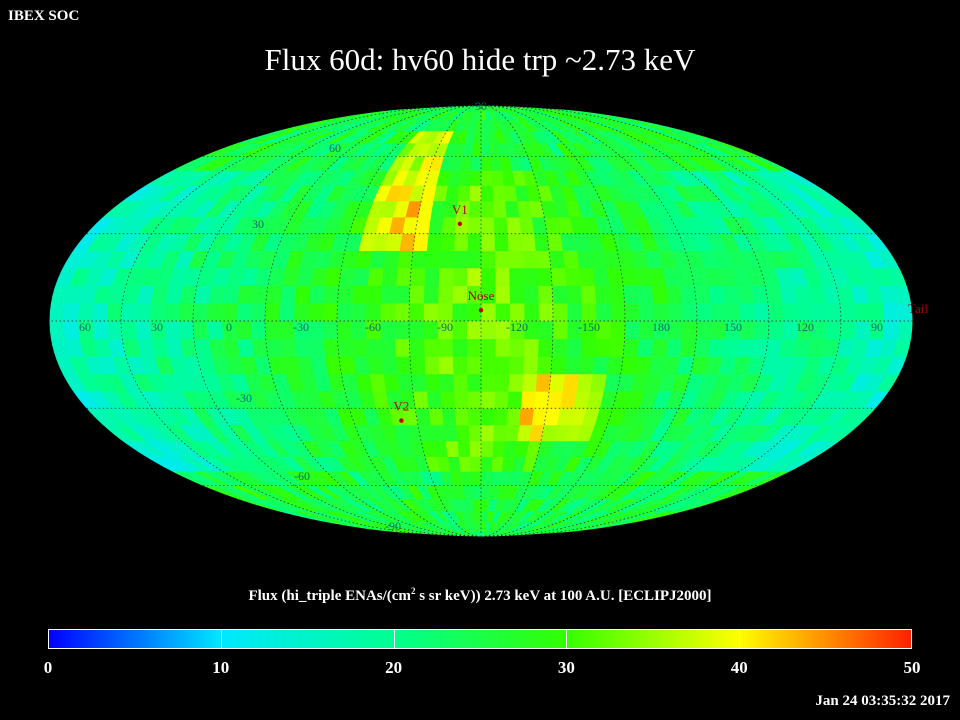 The height and width of the screenshot is (720, 960). Describe the element at coordinates (918, 308) in the screenshot. I see `marker-tail-label: Tail` at that location.